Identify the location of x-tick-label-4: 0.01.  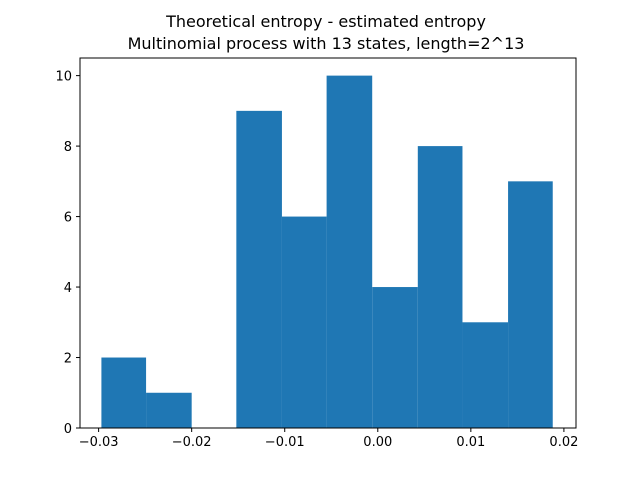
(470, 442).